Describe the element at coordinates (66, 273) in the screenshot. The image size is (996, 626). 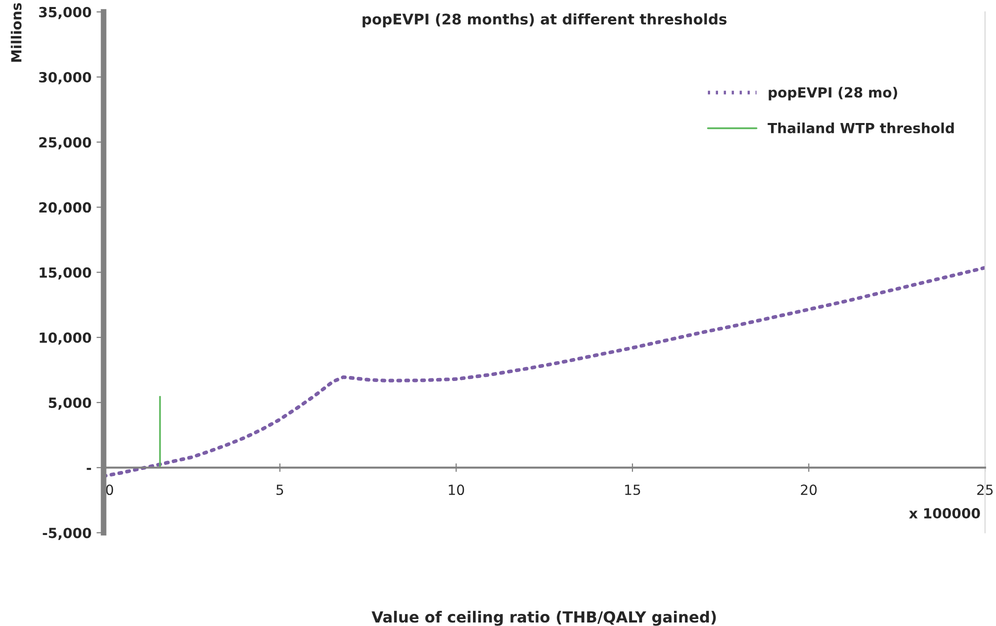
I see `y-tick-label: 15,000` at that location.